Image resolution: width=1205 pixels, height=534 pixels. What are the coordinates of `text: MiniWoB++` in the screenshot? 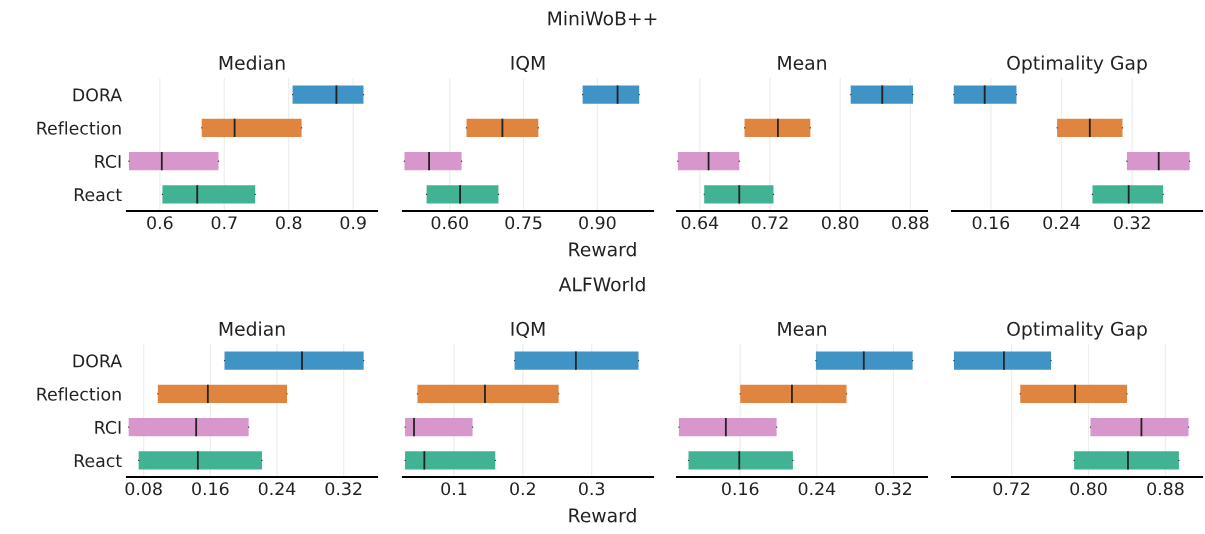 It's located at (602, 18).